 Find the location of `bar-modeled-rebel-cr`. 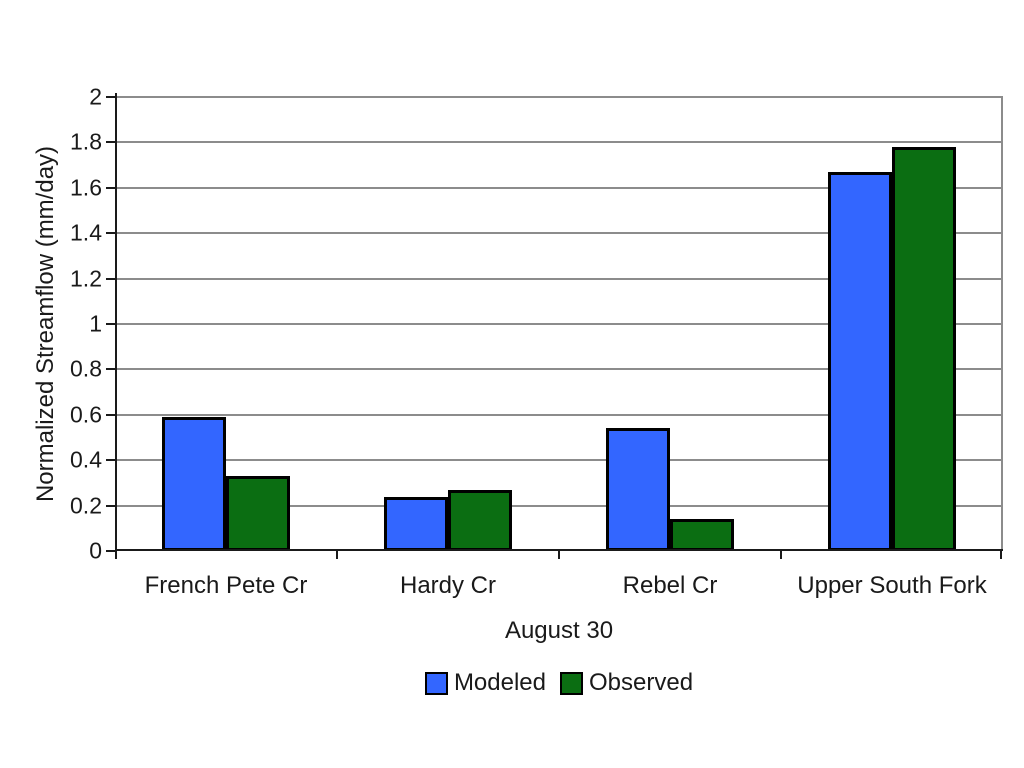

bar-modeled-rebel-cr is located at coordinates (638, 489).